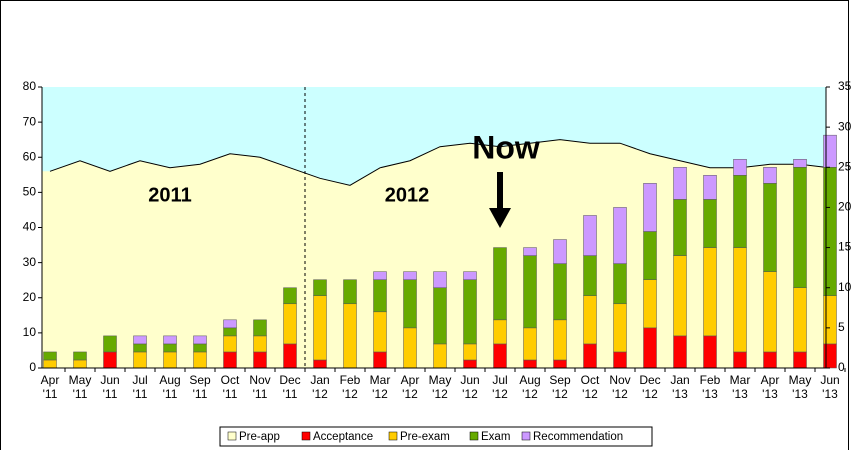 The width and height of the screenshot is (862, 450). What do you see at coordinates (437, 162) in the screenshot?
I see `area-line` at bounding box center [437, 162].